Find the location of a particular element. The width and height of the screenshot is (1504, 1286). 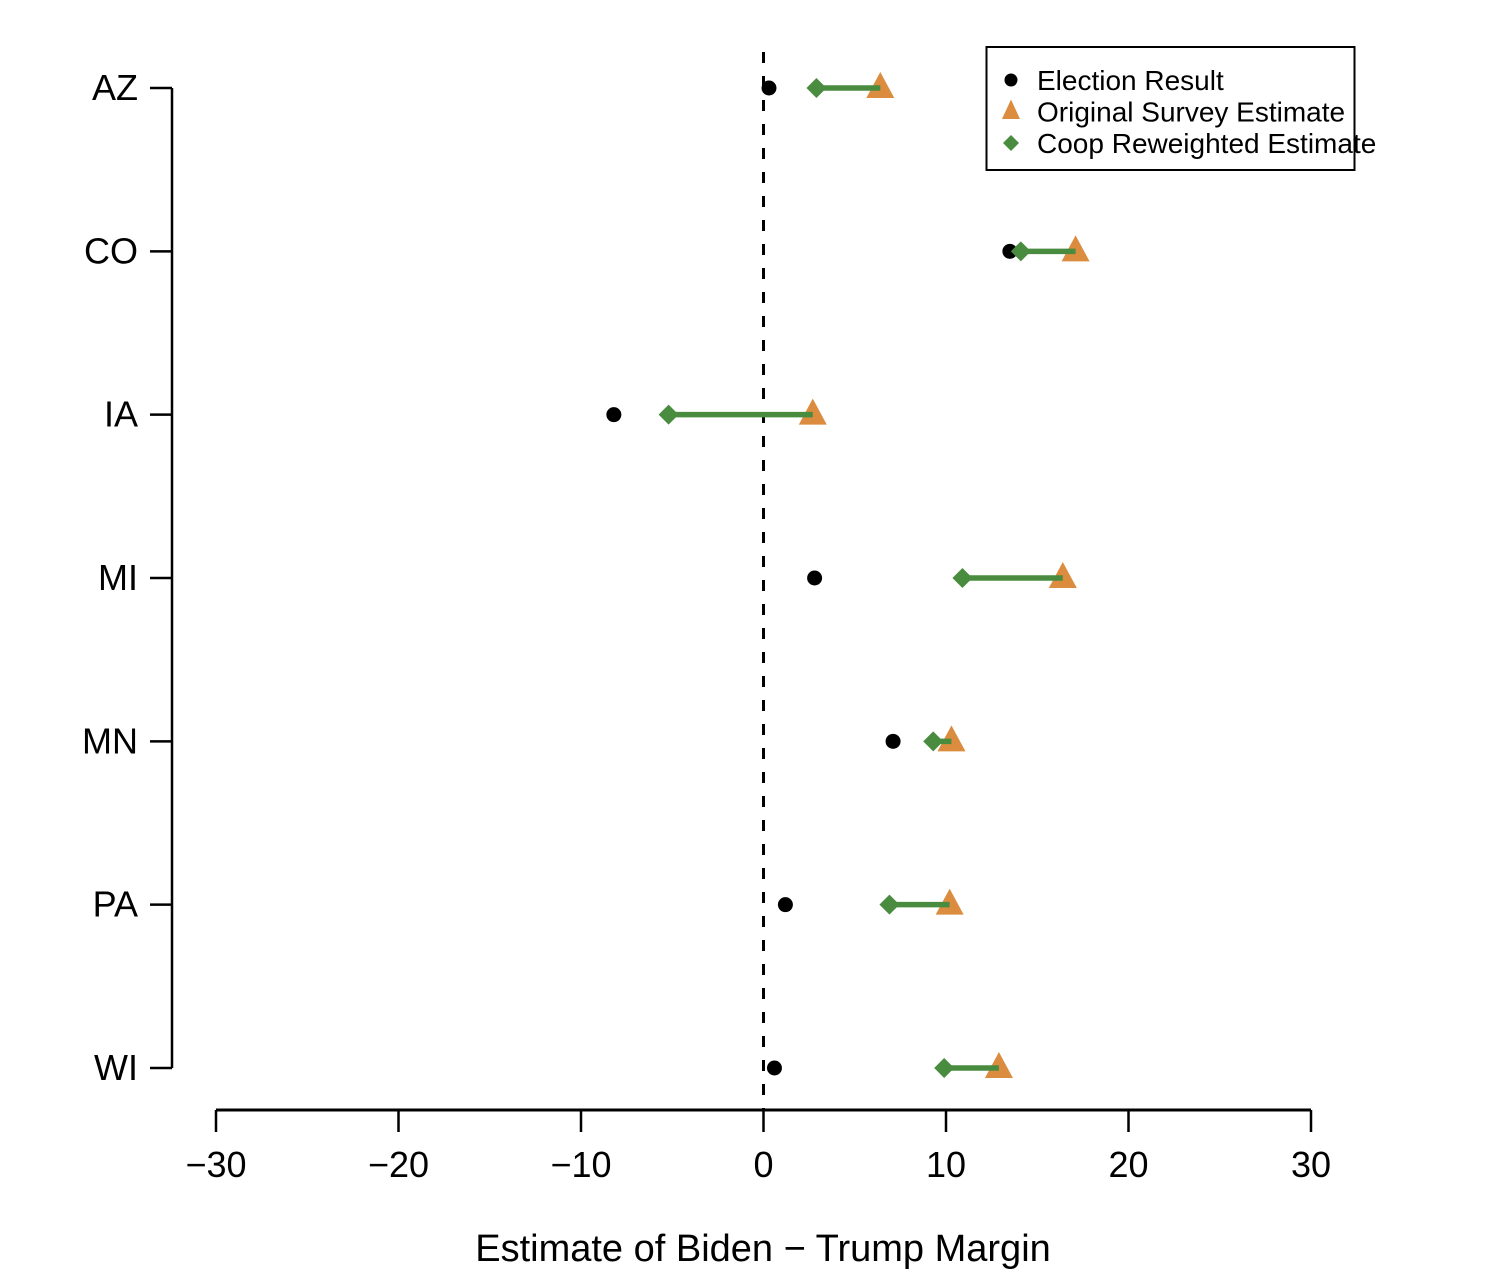

original-survey-point-pa is located at coordinates (949, 901).